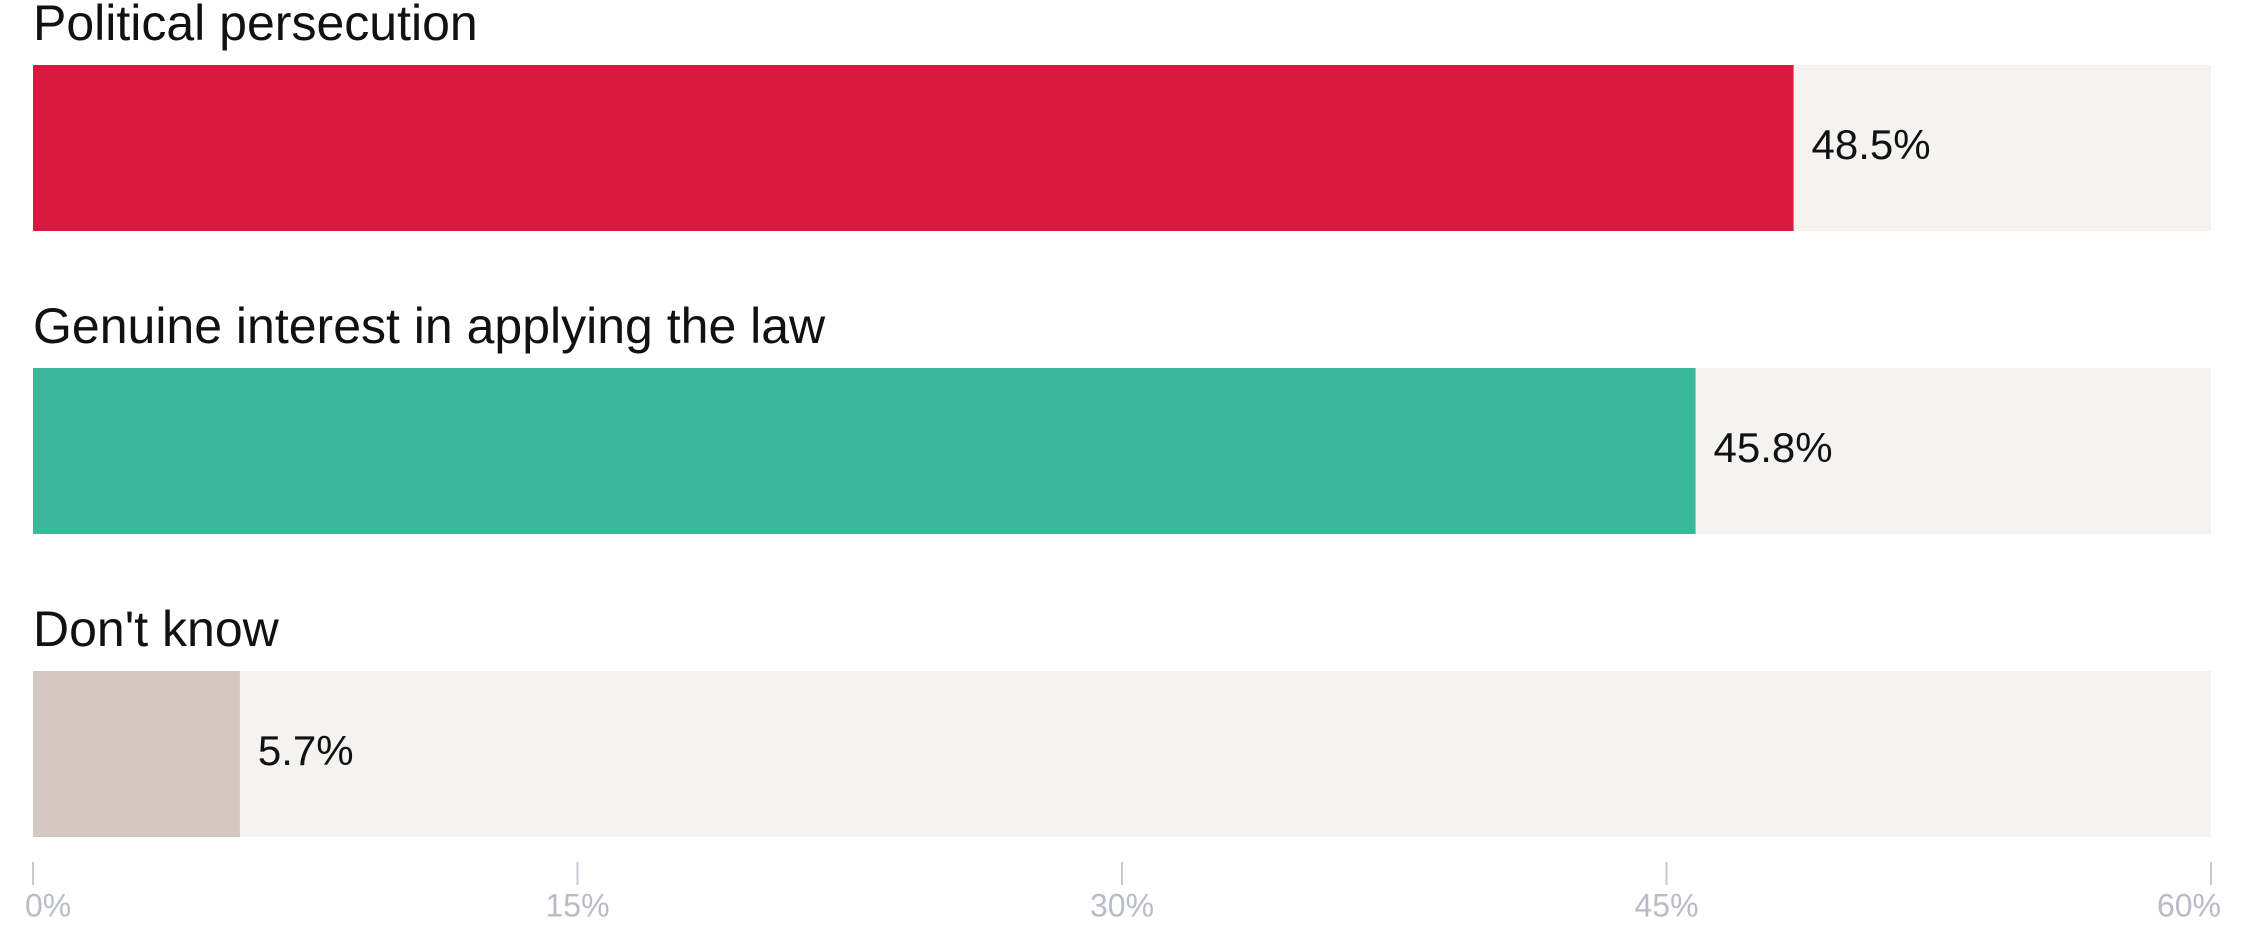 The height and width of the screenshot is (927, 2254). Describe the element at coordinates (2189, 905) in the screenshot. I see `x-tick-label: 60%` at that location.